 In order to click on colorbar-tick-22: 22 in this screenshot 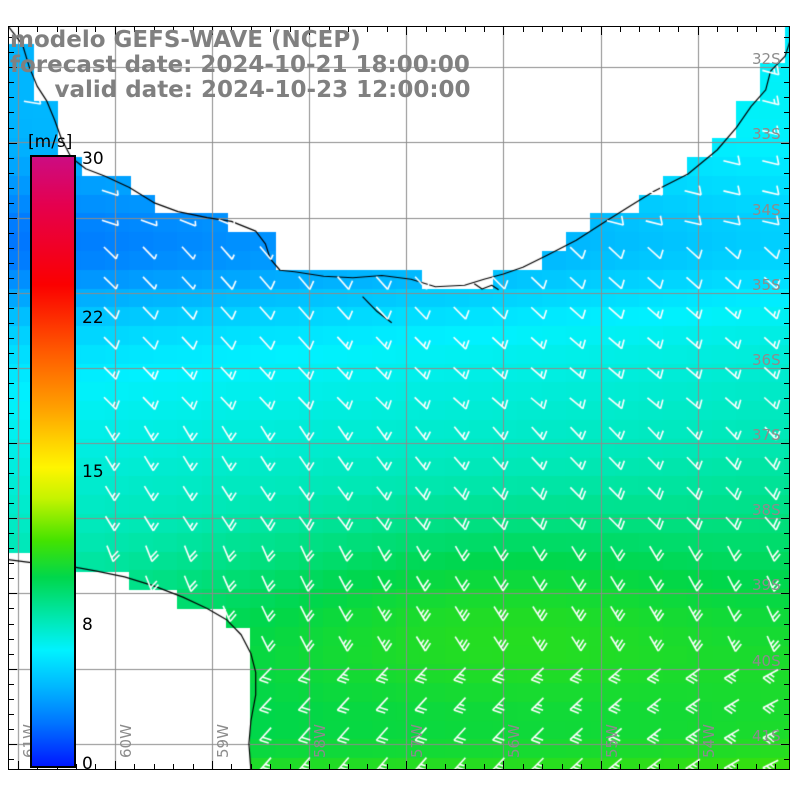, I will do `click(93, 318)`.